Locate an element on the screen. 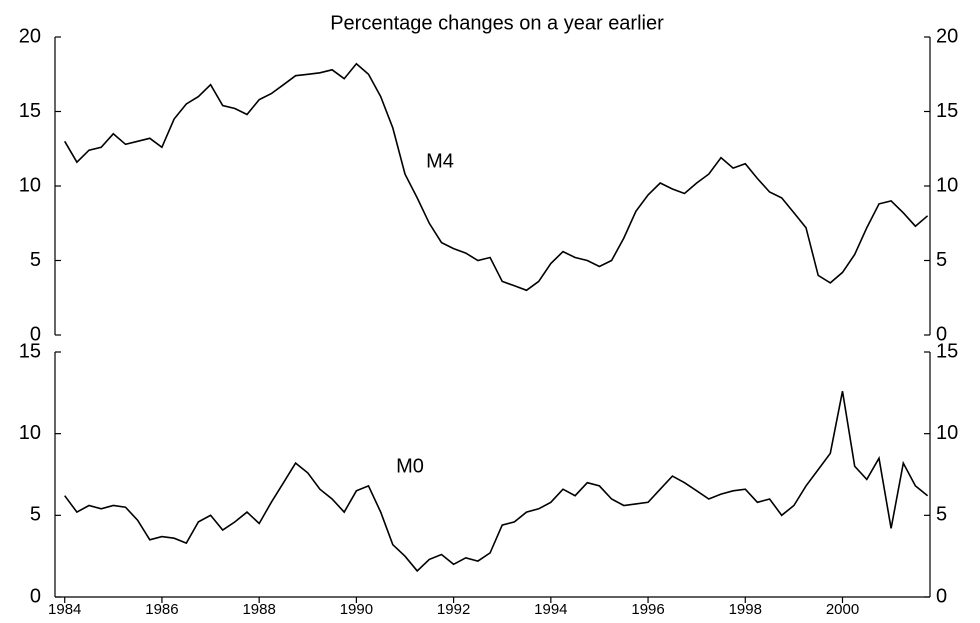  x-tick-label: 1990 is located at coordinates (356, 609).